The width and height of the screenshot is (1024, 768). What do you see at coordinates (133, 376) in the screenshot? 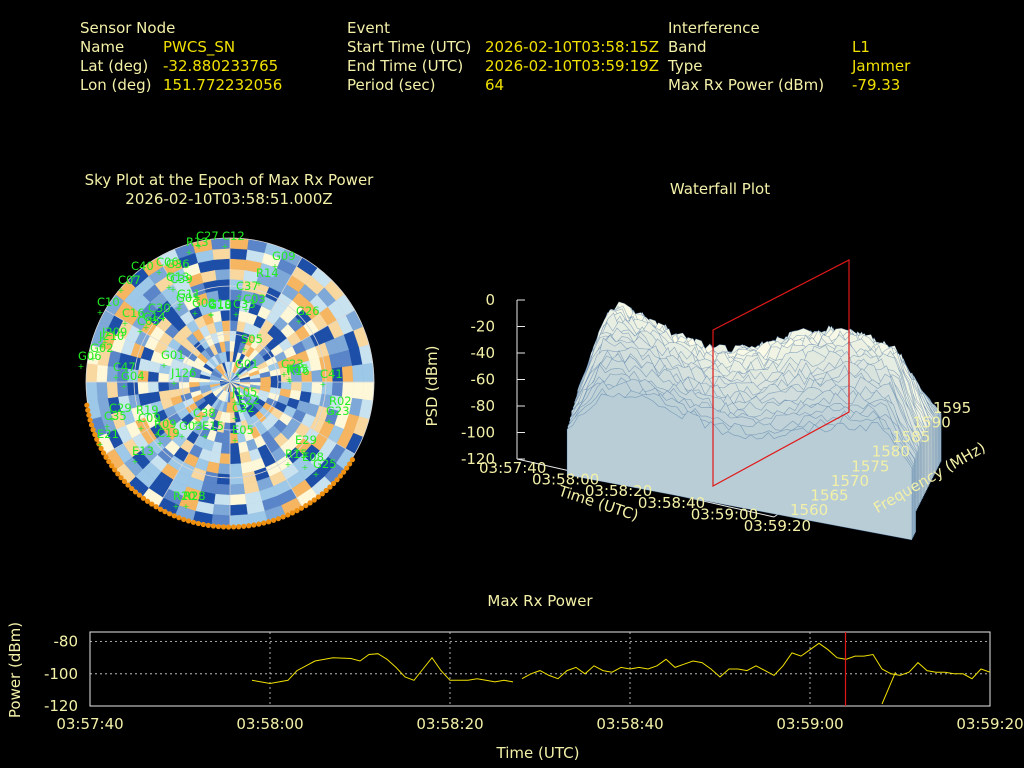
I see `sky-satellite-label: G04` at bounding box center [133, 376].